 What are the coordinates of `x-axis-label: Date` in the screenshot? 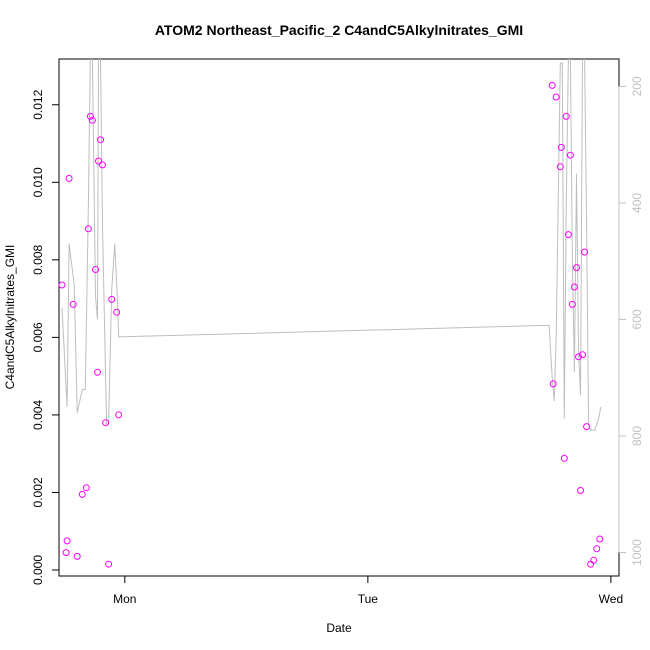 It's located at (339, 628).